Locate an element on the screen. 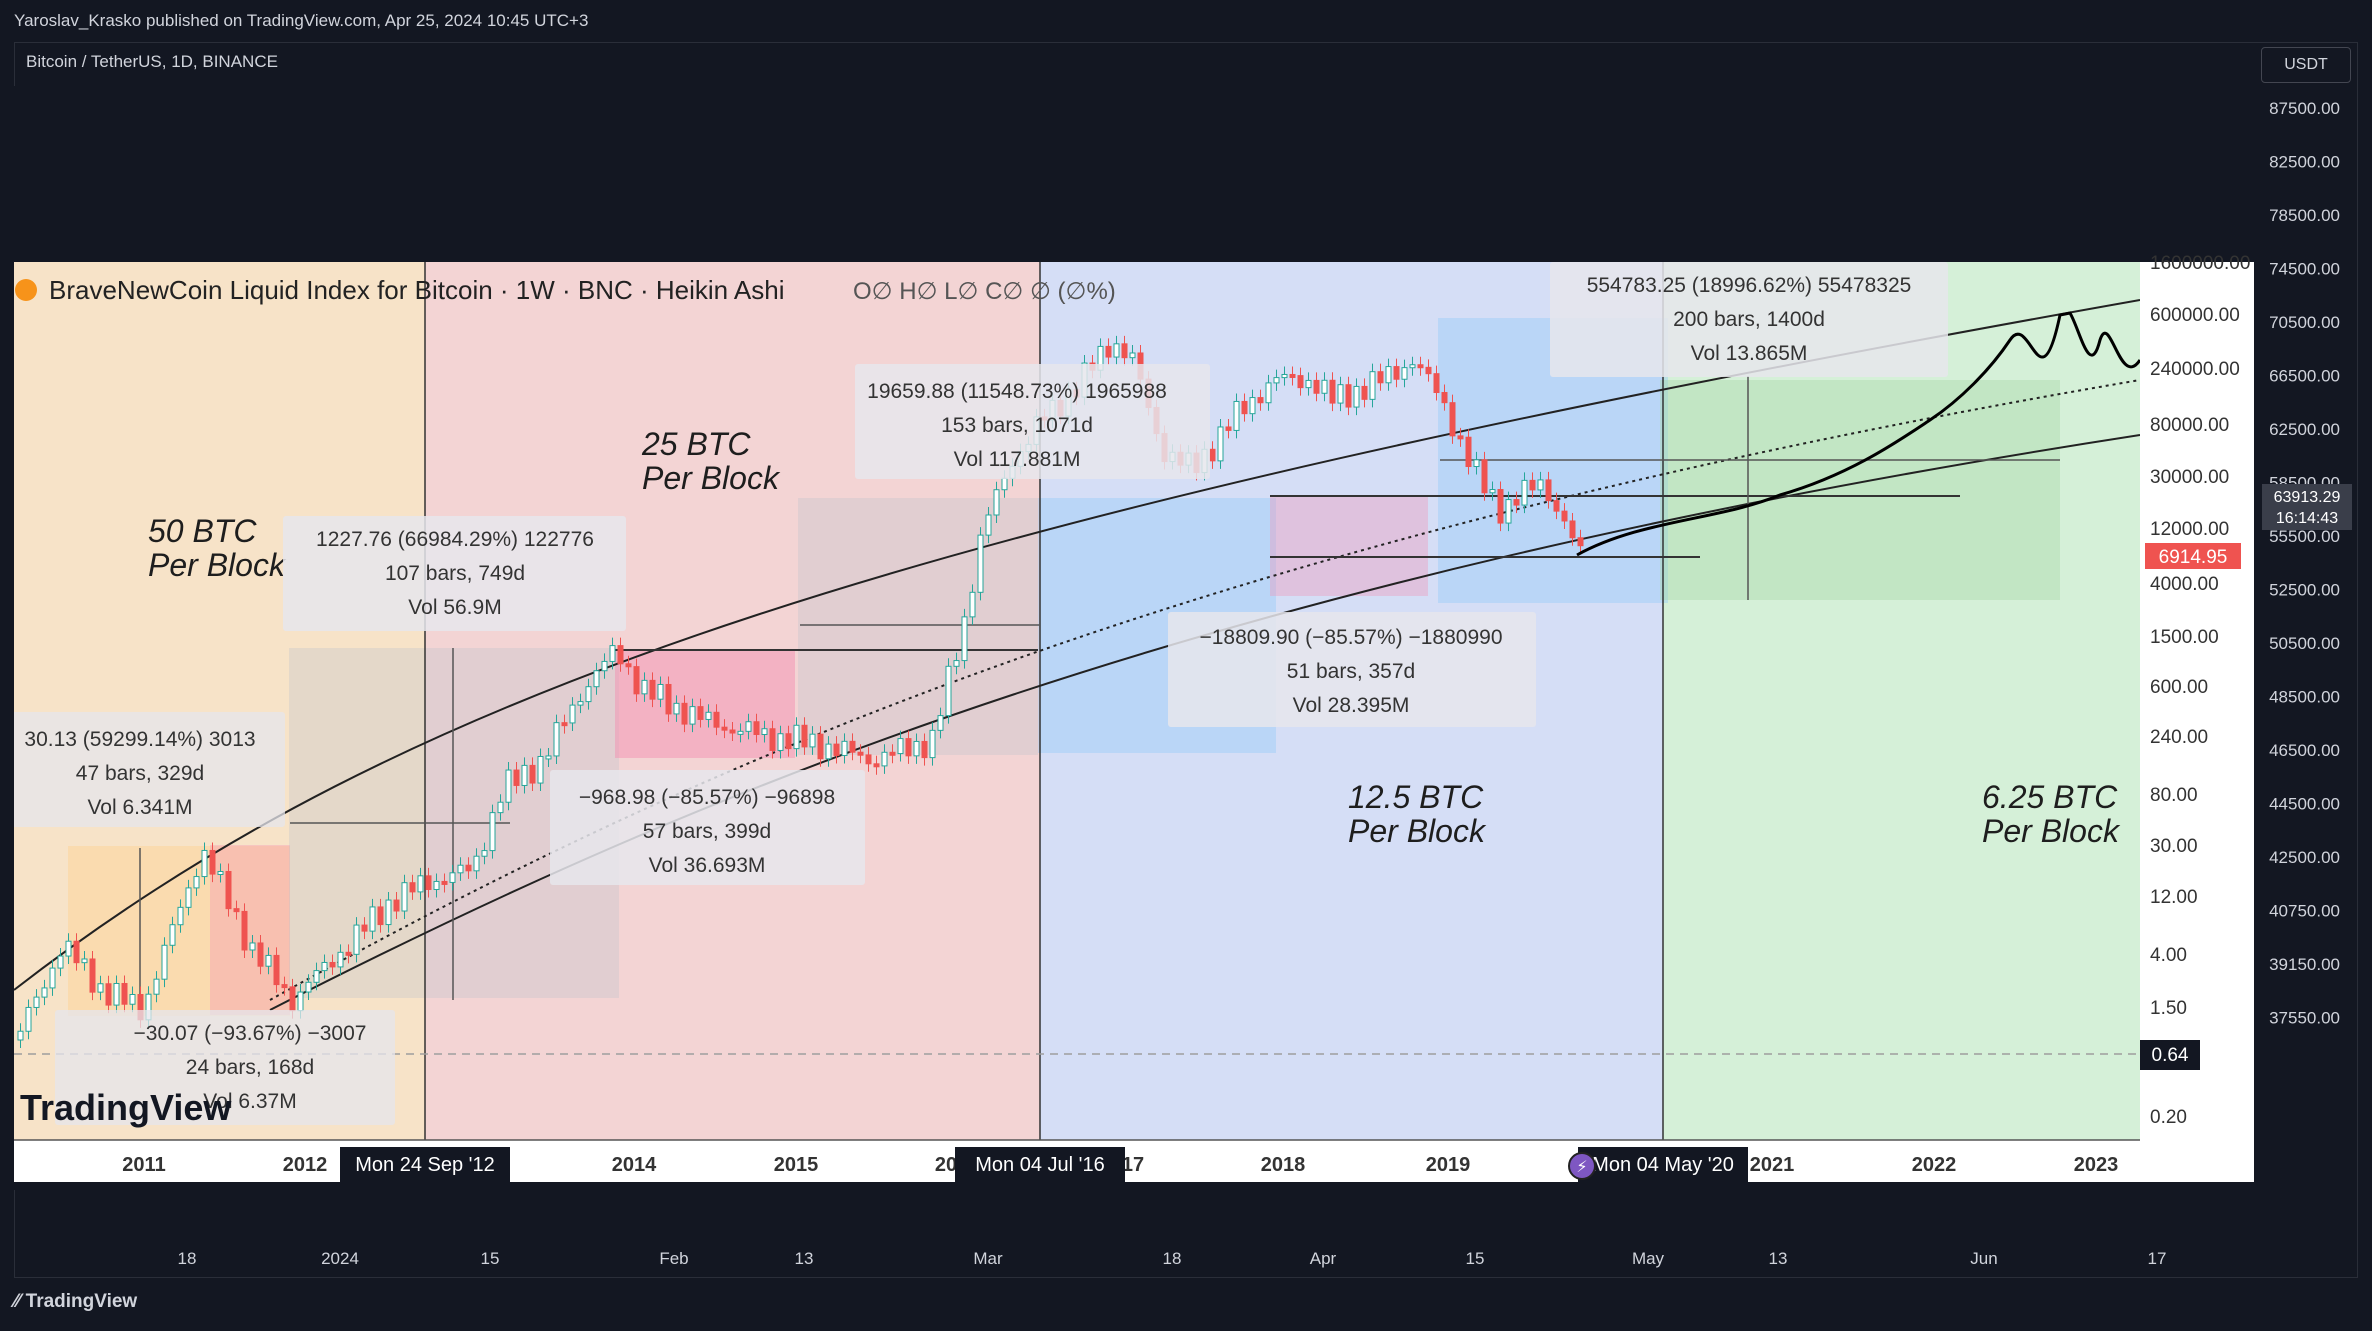  embedded-price-tick: 12.00 is located at coordinates (2174, 897).